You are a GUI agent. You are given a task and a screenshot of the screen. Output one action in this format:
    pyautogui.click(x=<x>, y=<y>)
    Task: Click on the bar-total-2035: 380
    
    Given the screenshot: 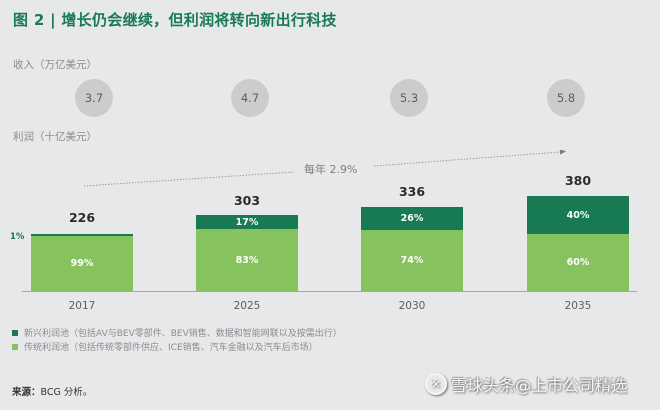 What is the action you would take?
    pyautogui.click(x=578, y=180)
    